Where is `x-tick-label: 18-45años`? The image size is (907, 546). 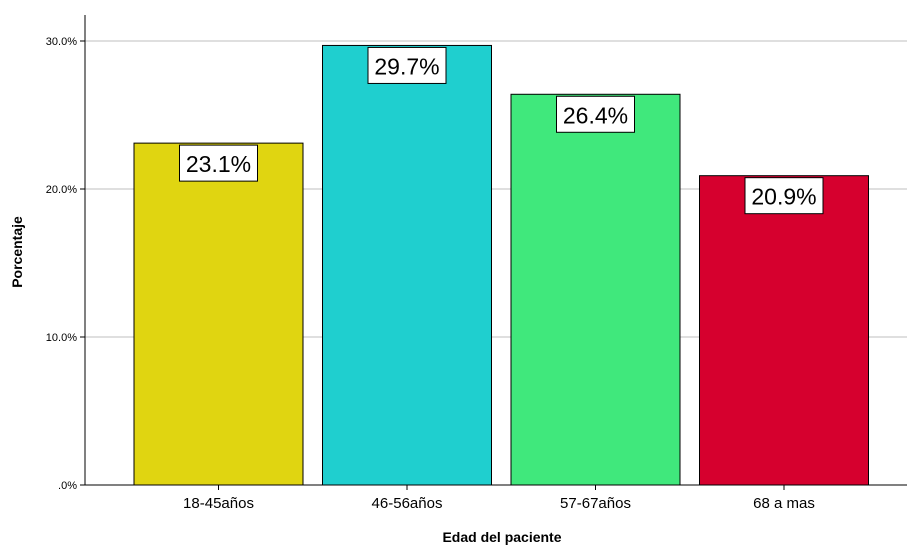
x-tick-label: 18-45años is located at coordinates (218, 503).